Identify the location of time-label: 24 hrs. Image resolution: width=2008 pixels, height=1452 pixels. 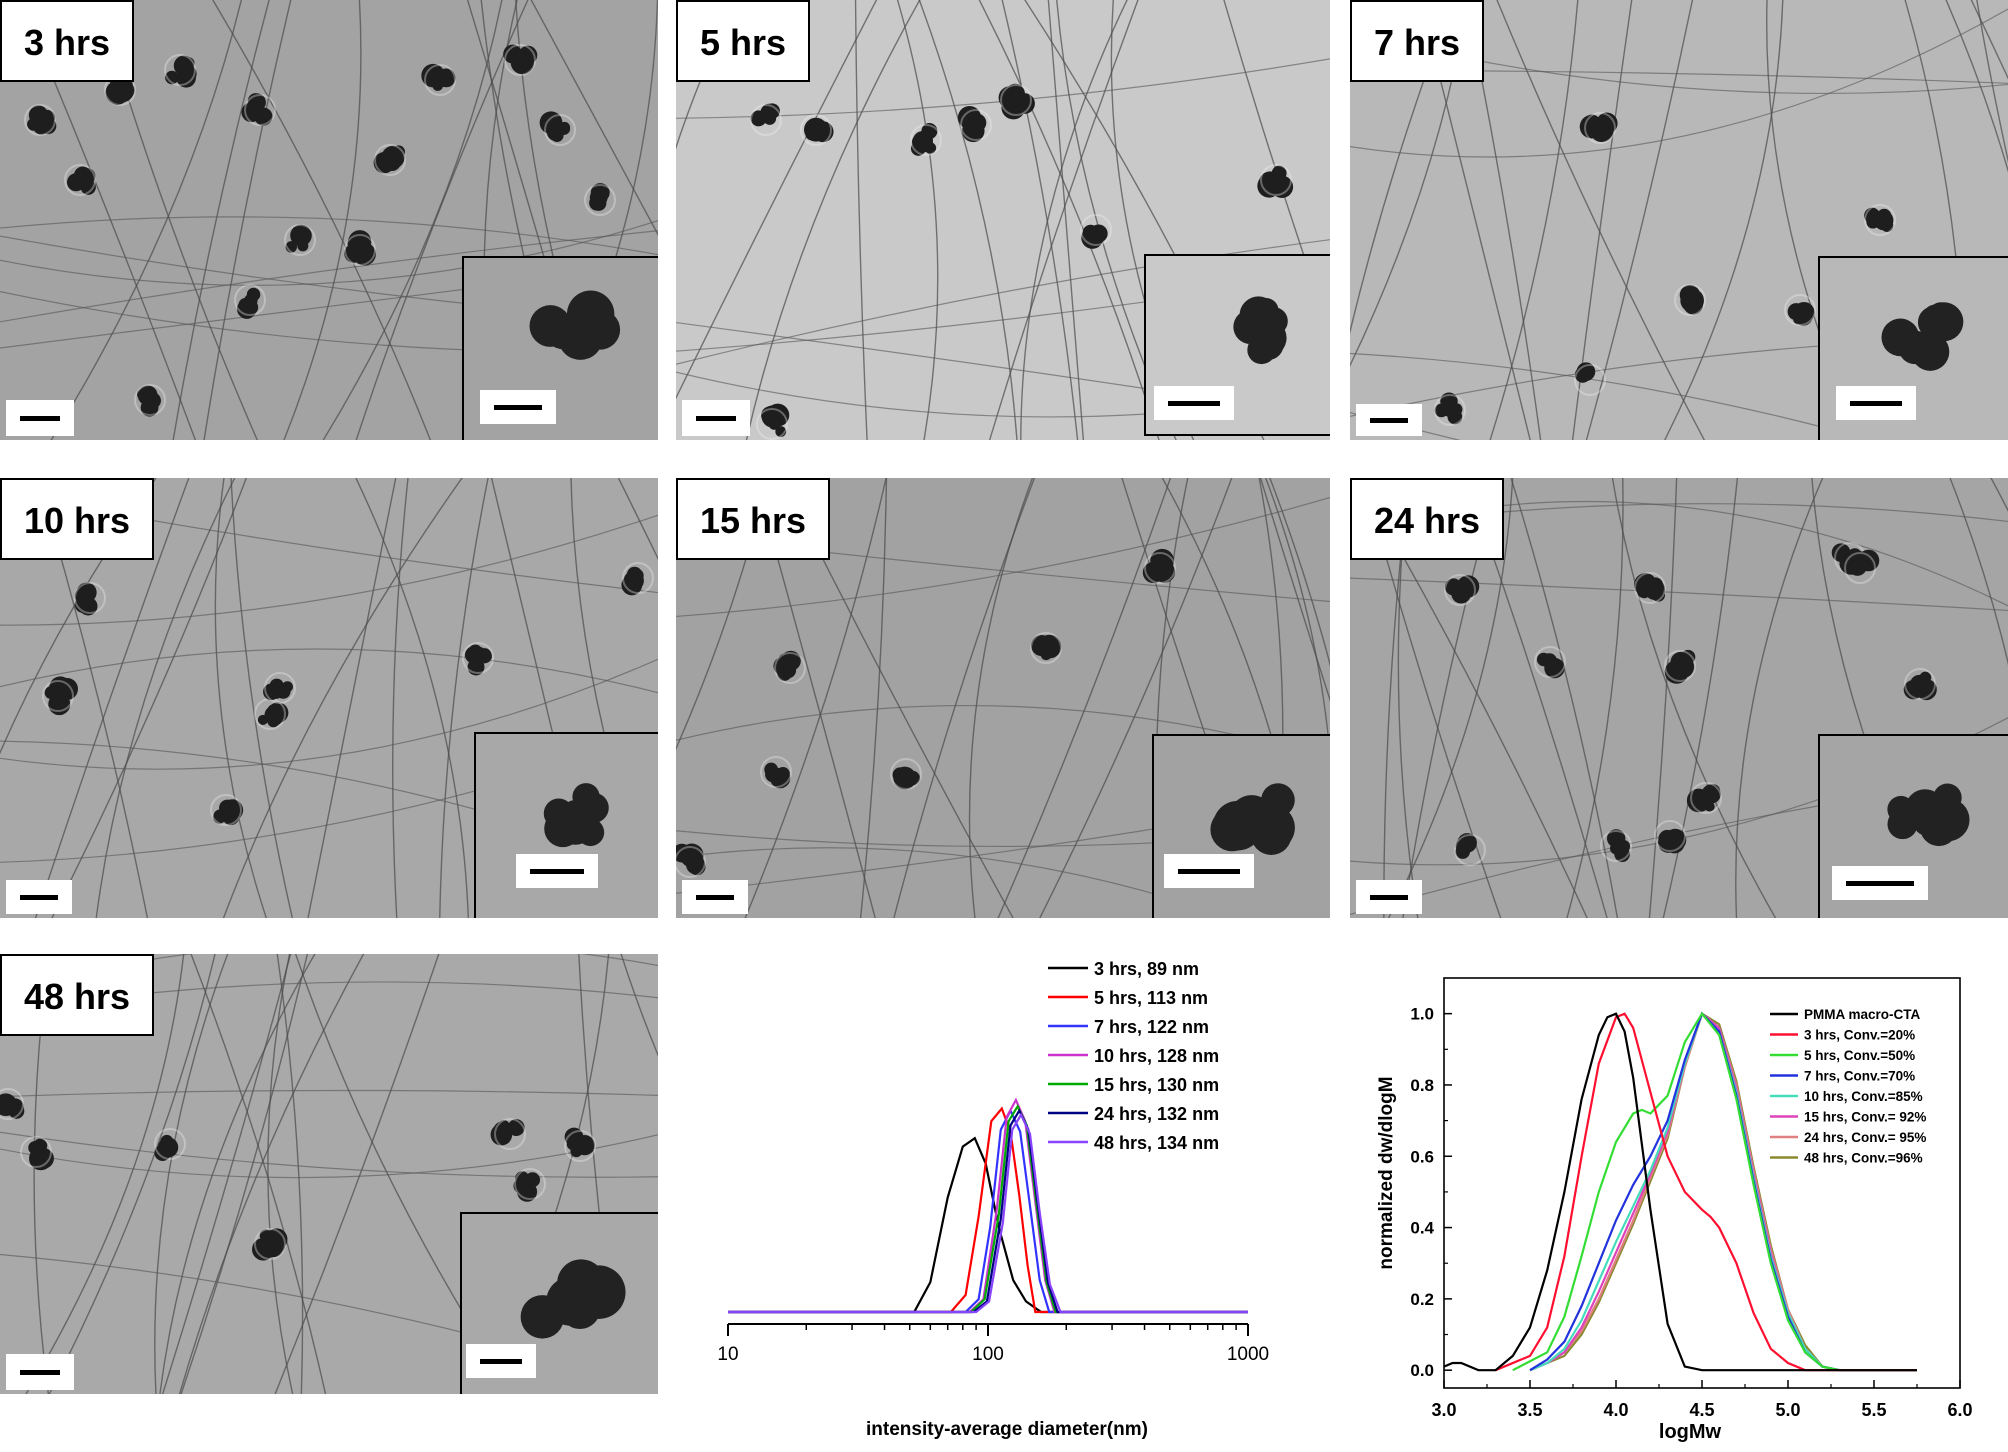
(1427, 519).